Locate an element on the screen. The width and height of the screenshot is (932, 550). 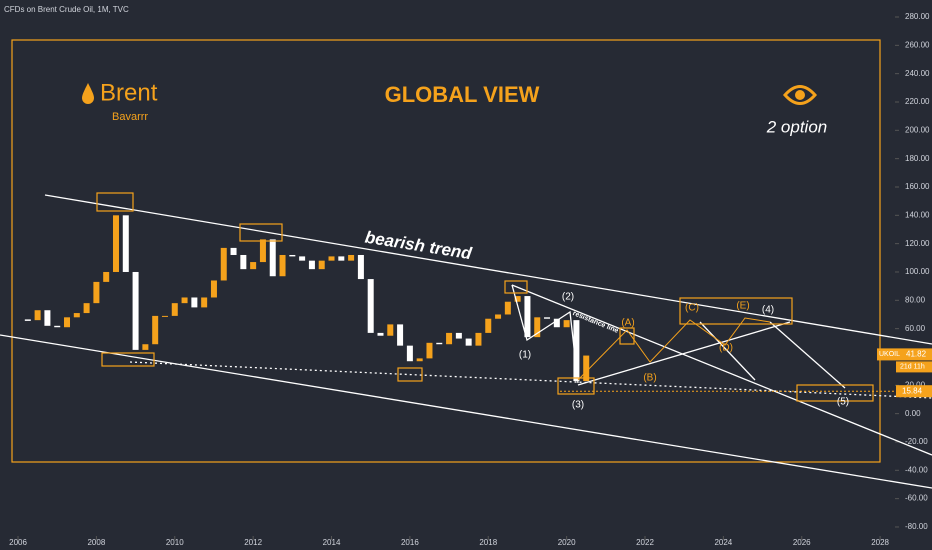
x-tick-label: 2028 is located at coordinates (880, 542).